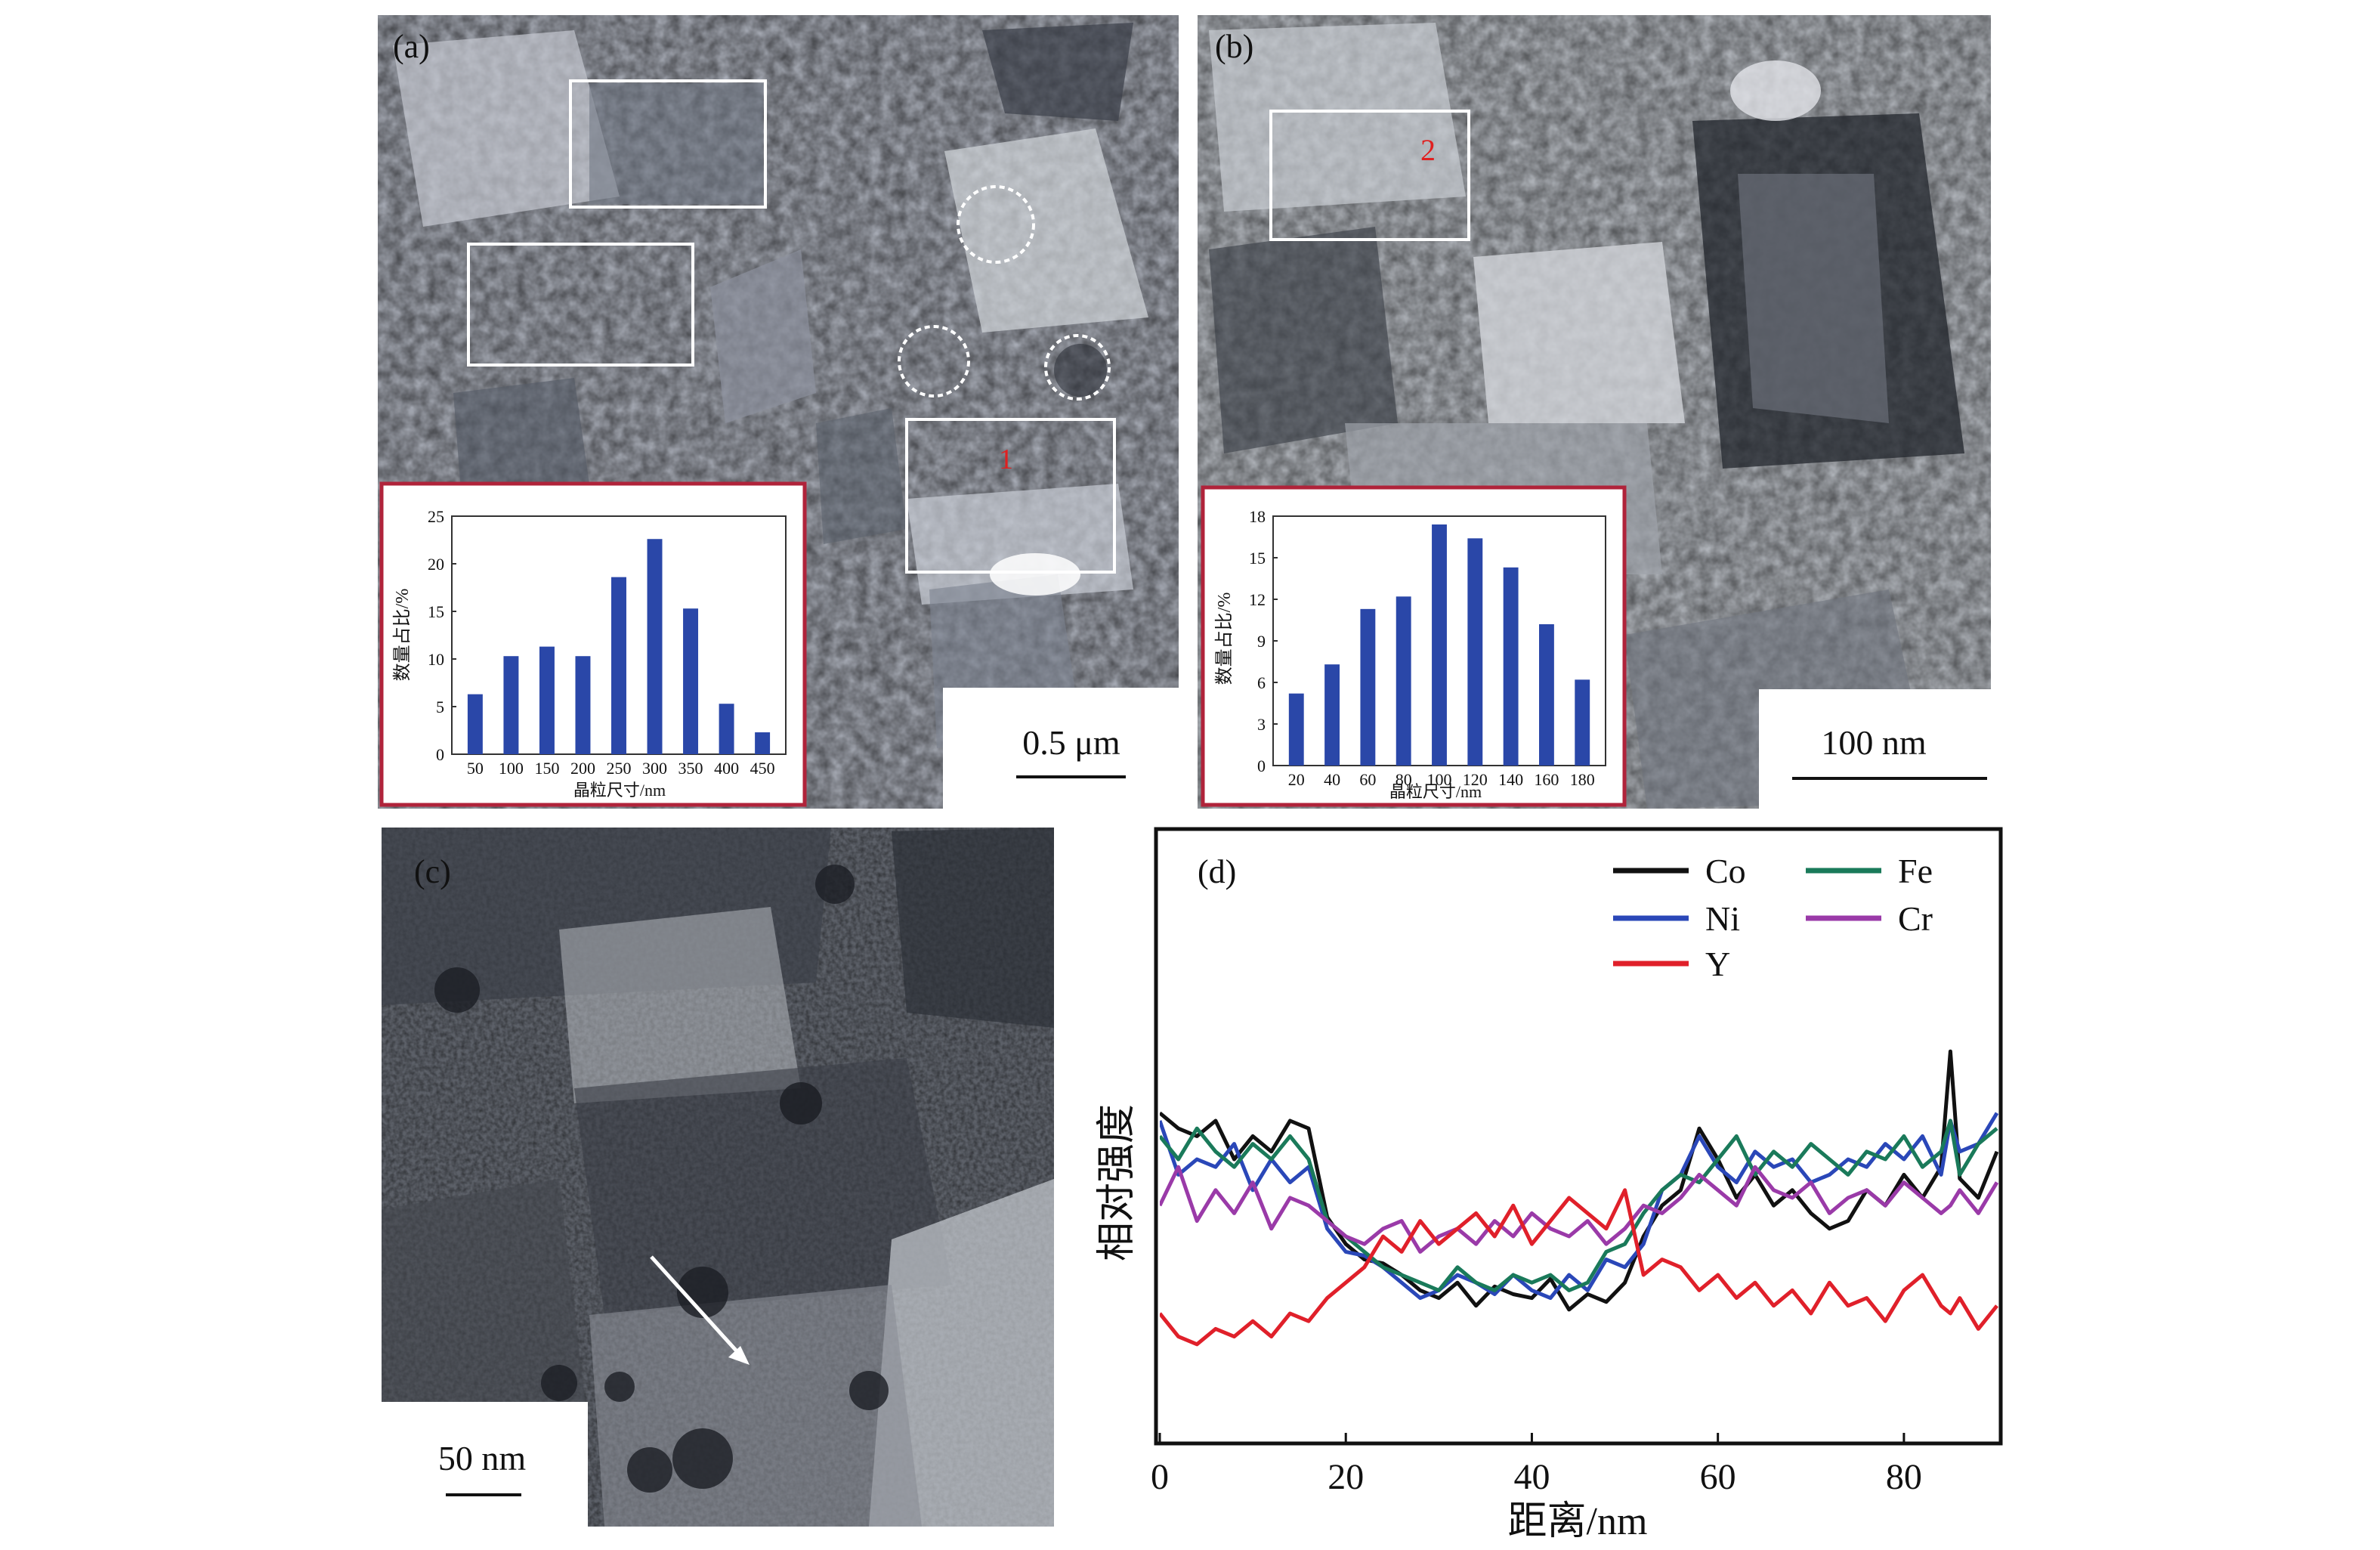 The width and height of the screenshot is (2380, 1550). I want to click on histogram-b-xtick-label: 180, so click(1582, 780).